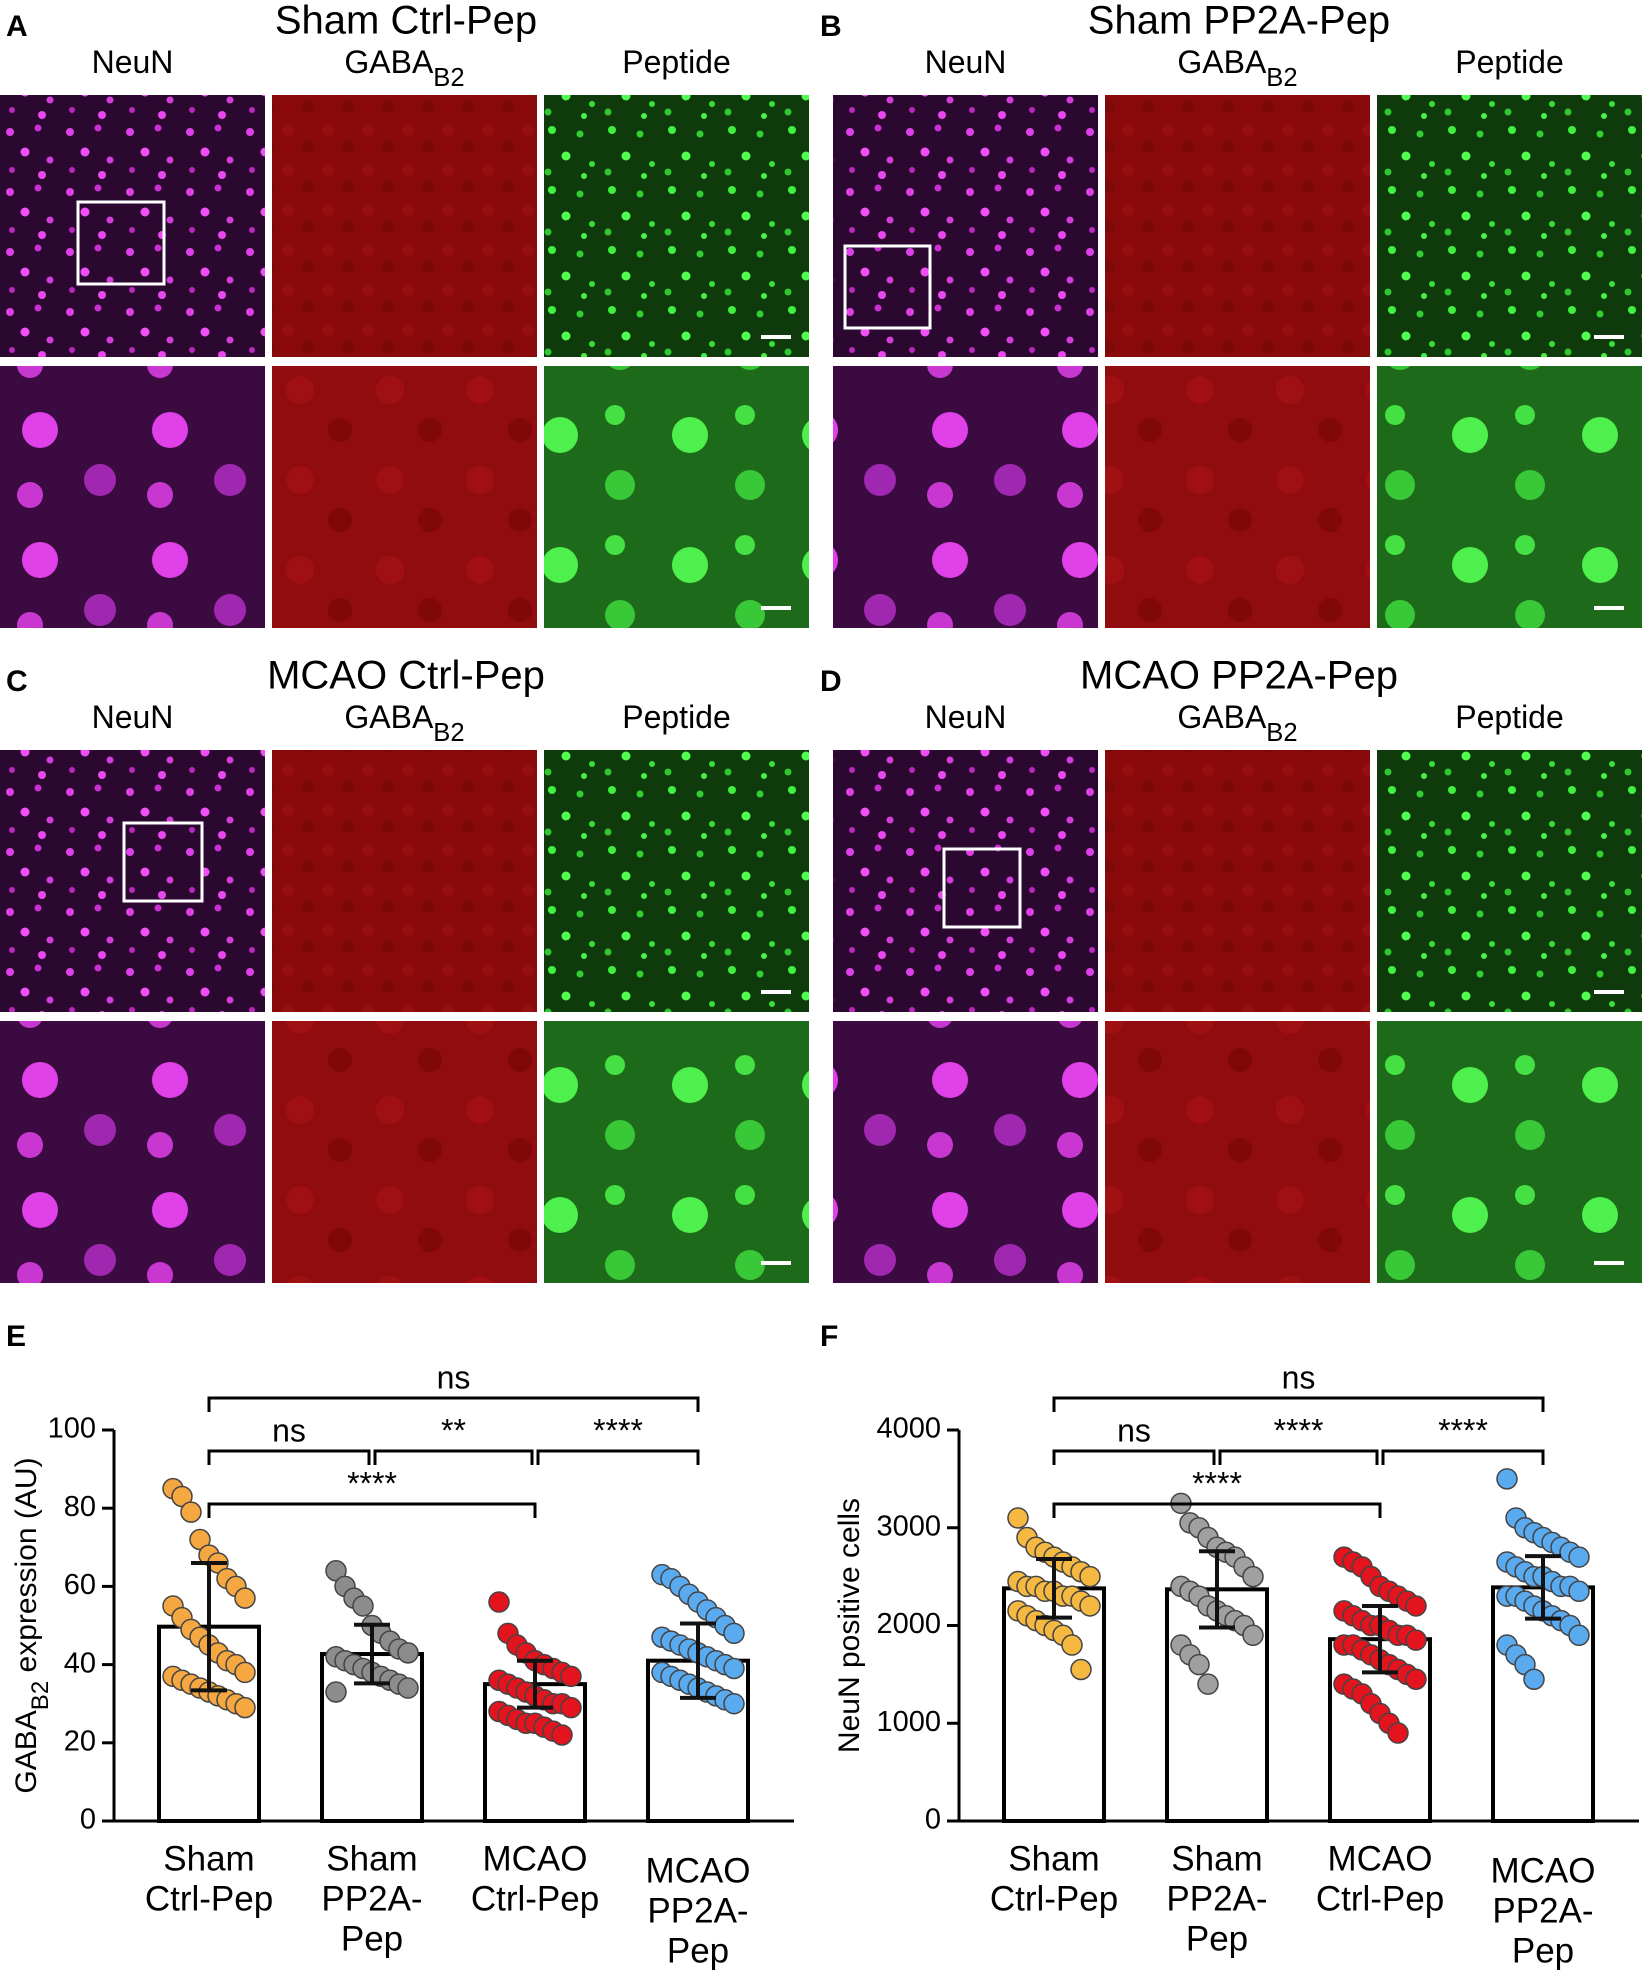 The image size is (1650, 1986). What do you see at coordinates (72, 1429) in the screenshot?
I see `y-tick-label: 100` at bounding box center [72, 1429].